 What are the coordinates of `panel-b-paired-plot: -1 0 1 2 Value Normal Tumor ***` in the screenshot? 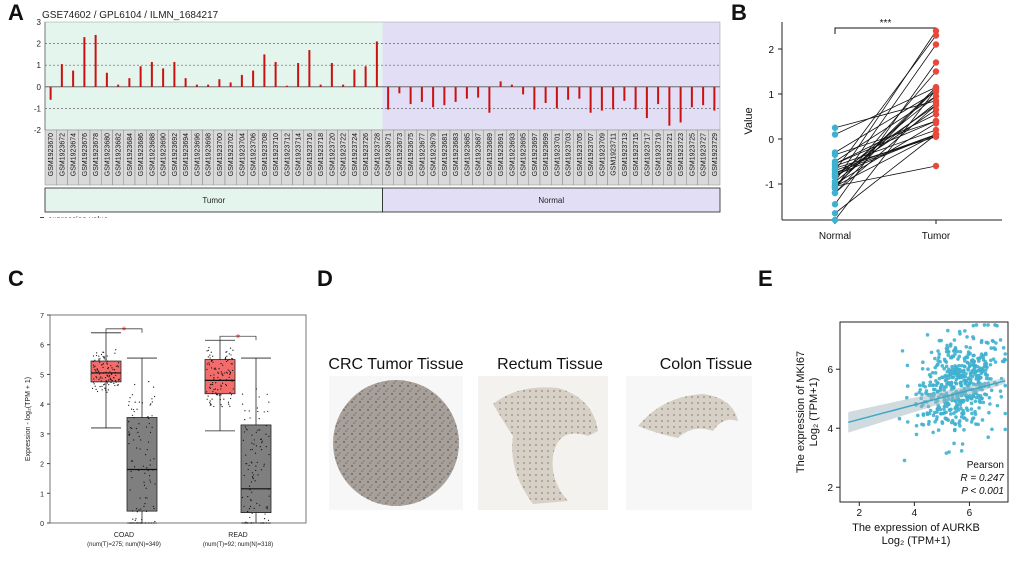 It's located at (872, 130).